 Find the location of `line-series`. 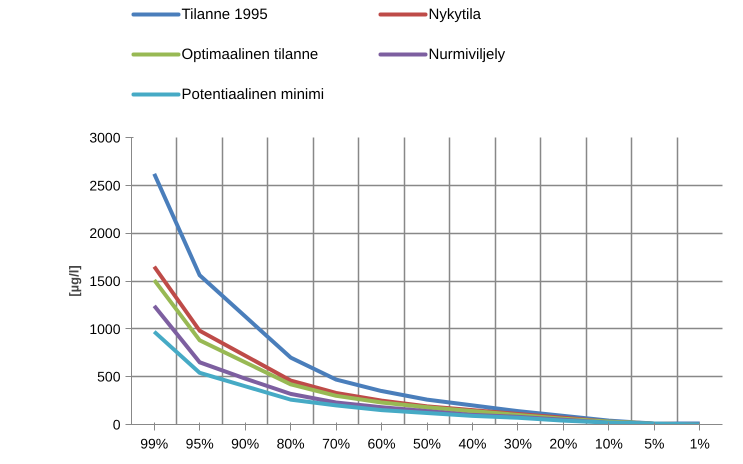

line-series is located at coordinates (427, 377).